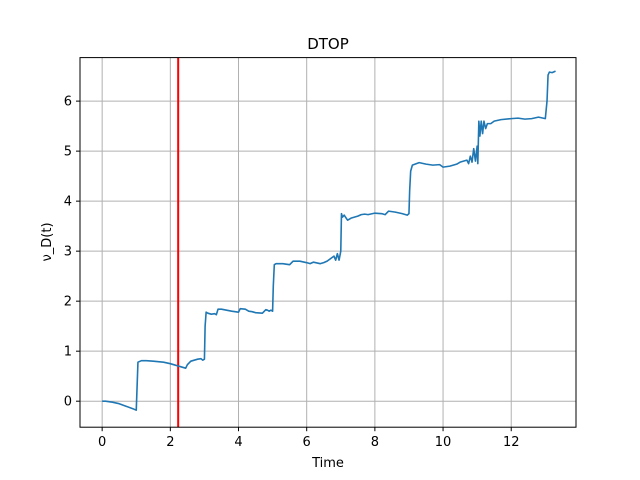  What do you see at coordinates (443, 442) in the screenshot?
I see `x-tick-label: 10` at bounding box center [443, 442].